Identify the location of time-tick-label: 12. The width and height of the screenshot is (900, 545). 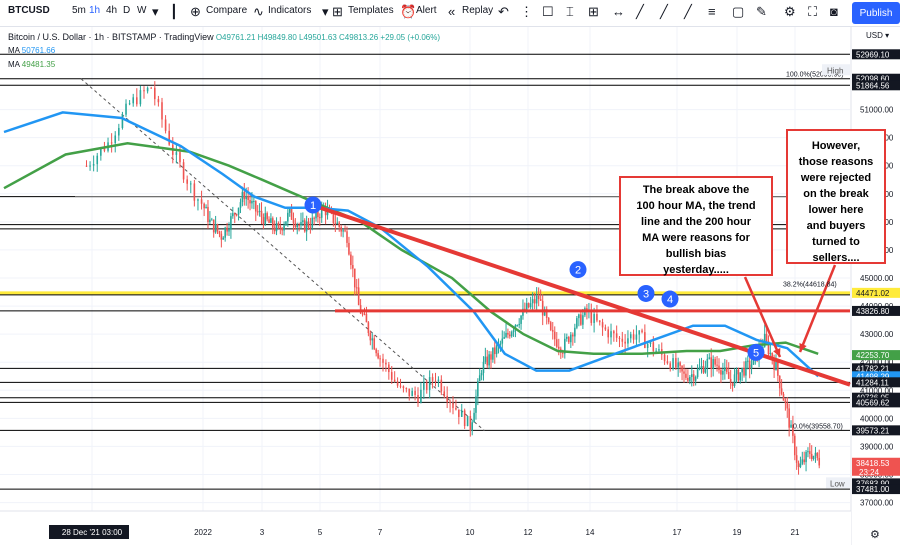
(528, 532).